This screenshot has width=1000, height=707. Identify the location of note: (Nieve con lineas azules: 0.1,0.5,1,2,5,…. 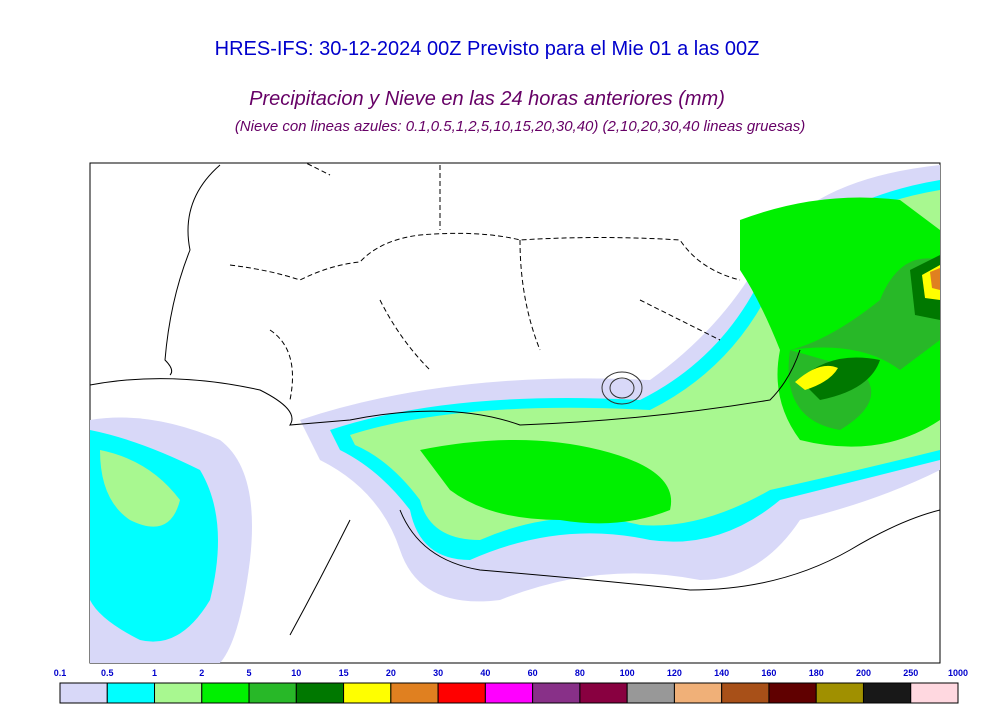
(520, 126).